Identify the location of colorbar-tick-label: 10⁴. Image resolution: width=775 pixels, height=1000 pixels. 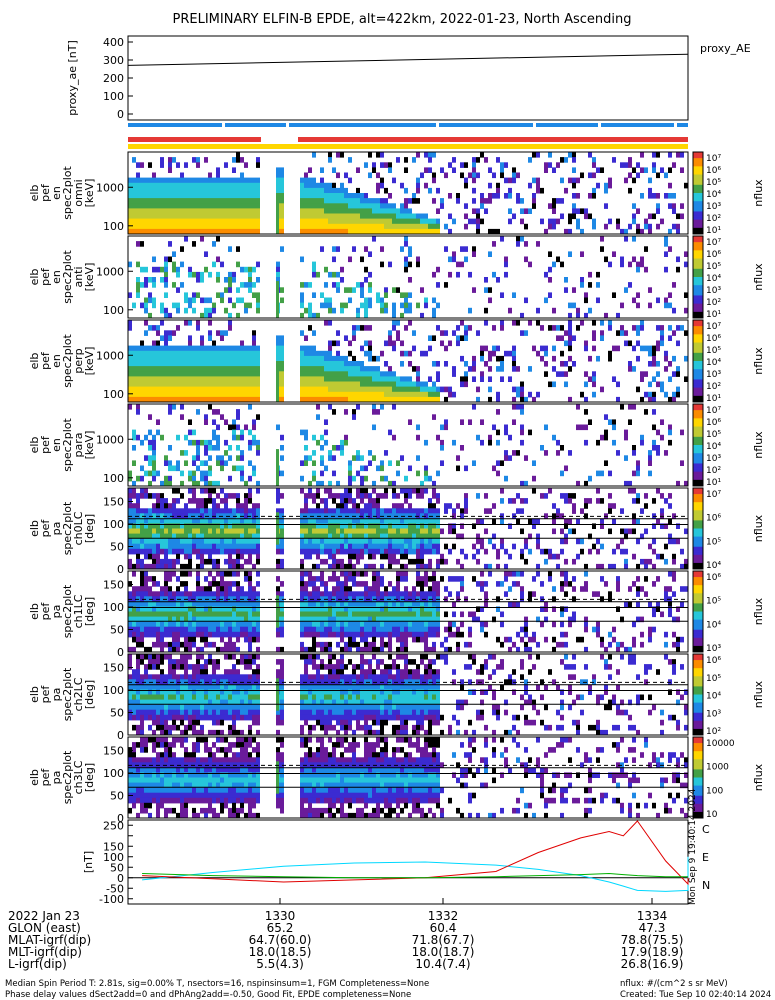
(713, 195).